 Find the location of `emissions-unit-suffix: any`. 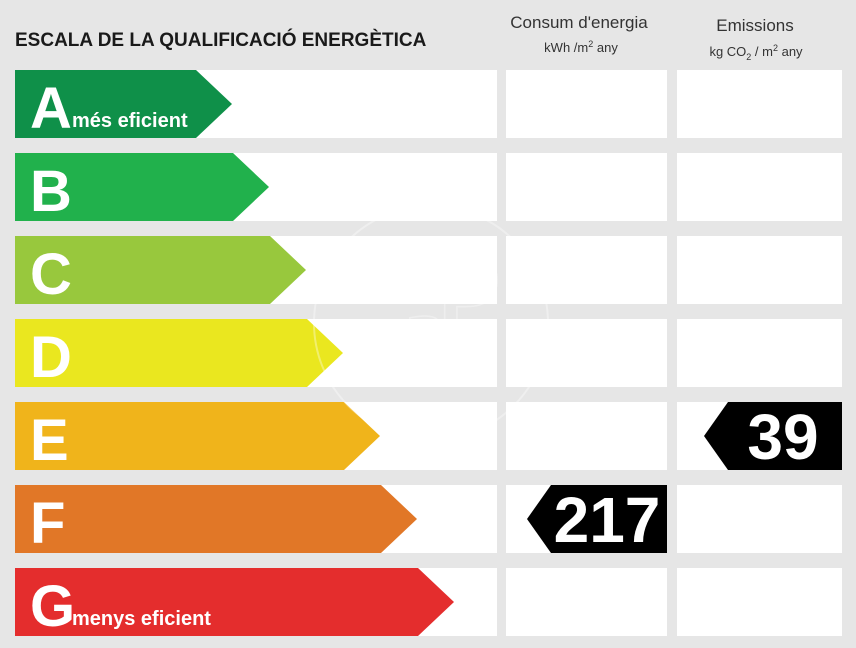

emissions-unit-suffix: any is located at coordinates (790, 51).